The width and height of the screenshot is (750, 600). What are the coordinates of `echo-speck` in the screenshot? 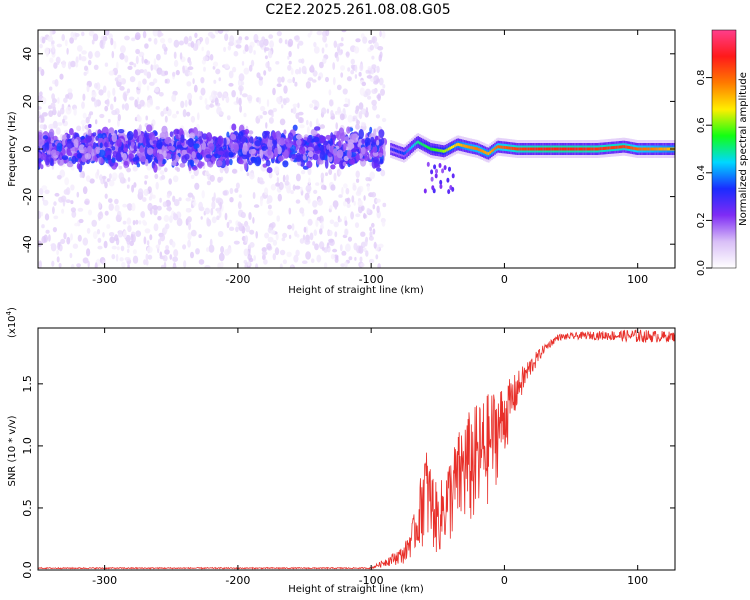 It's located at (449, 169).